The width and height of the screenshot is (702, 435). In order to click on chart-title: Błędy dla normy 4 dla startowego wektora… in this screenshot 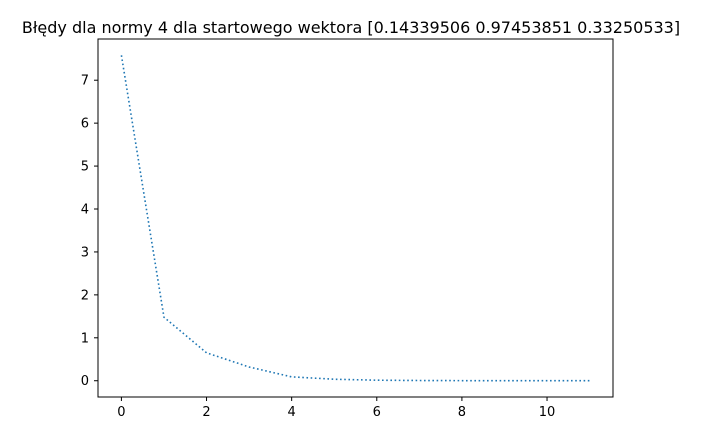, I will do `click(351, 27)`.